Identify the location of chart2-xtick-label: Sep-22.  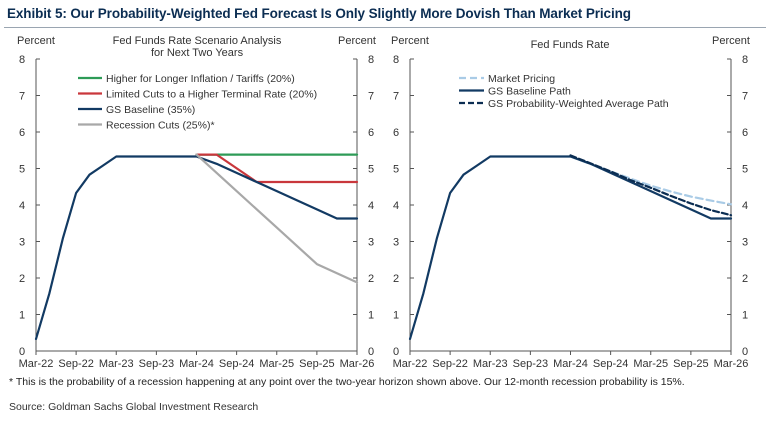
(449, 364).